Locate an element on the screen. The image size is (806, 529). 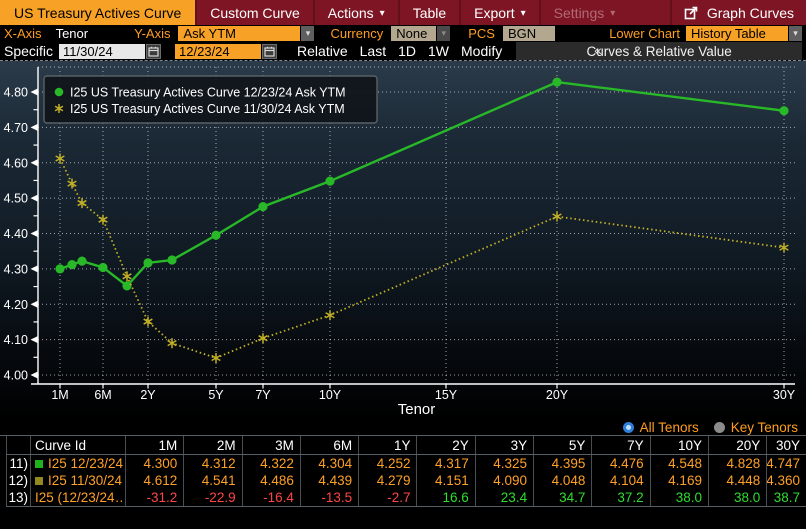
collapse-chevrons-icon: « is located at coordinates (598, 50).